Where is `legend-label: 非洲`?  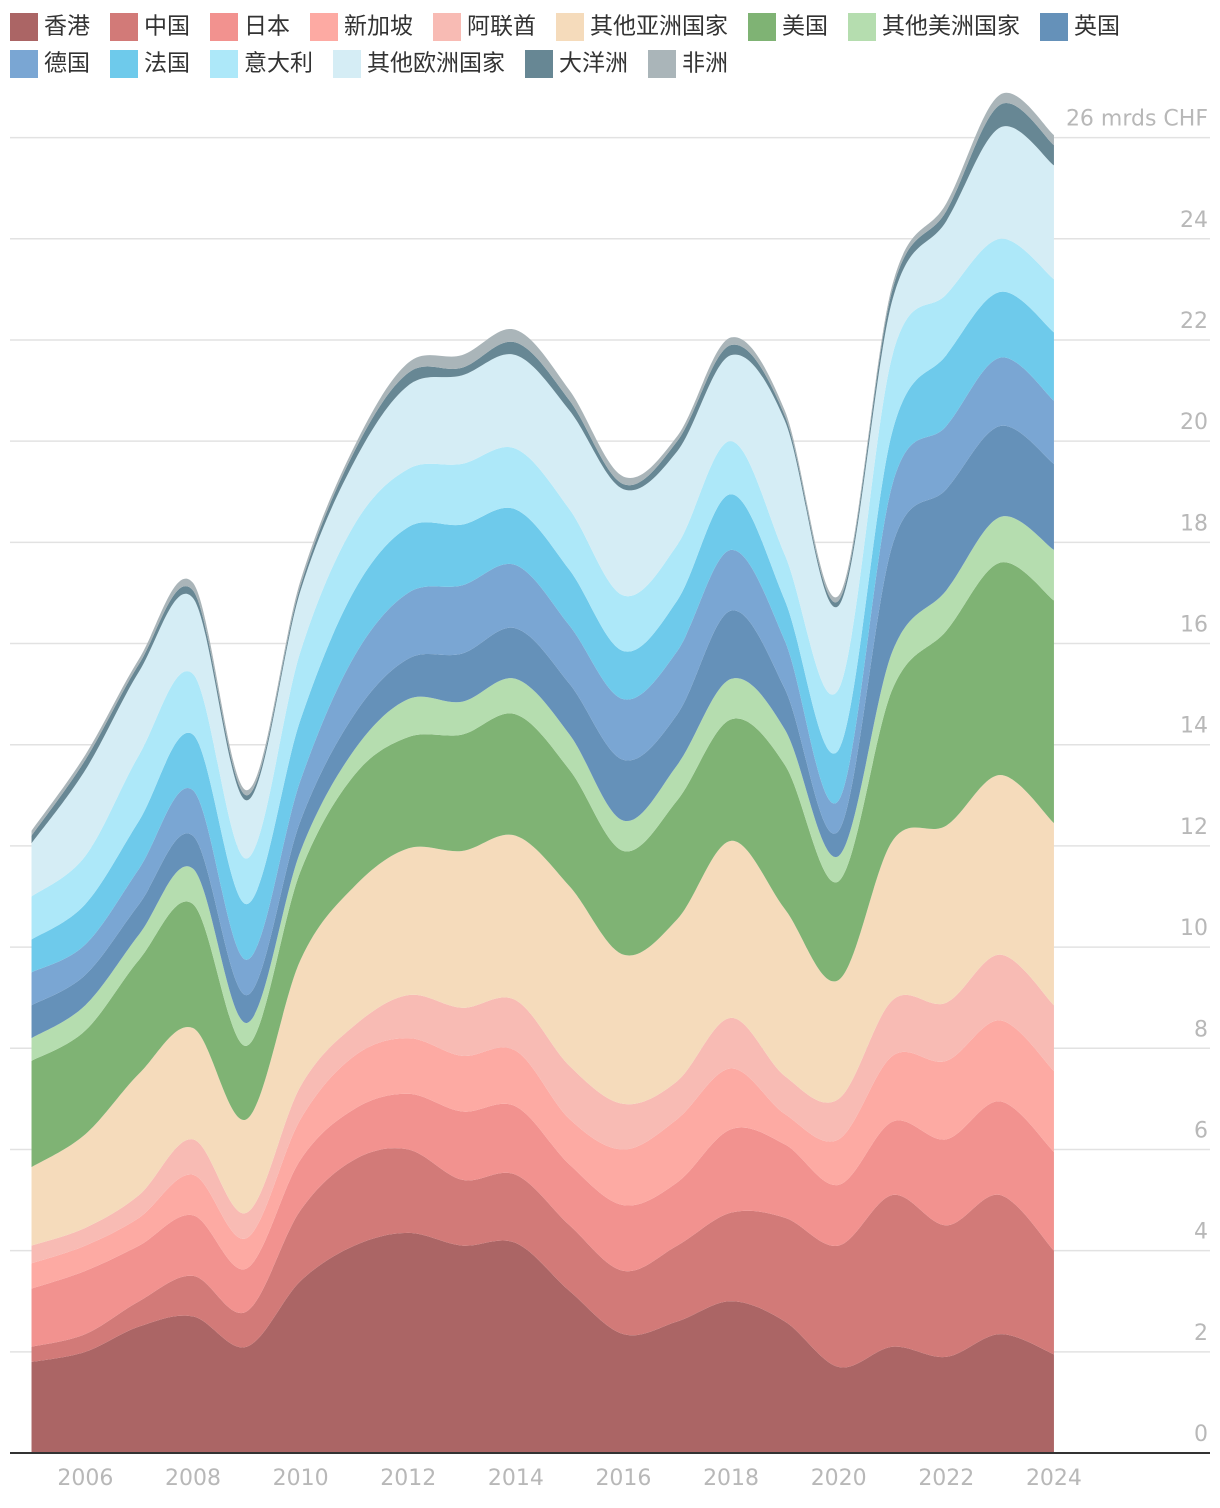 legend-label: 非洲 is located at coordinates (705, 64).